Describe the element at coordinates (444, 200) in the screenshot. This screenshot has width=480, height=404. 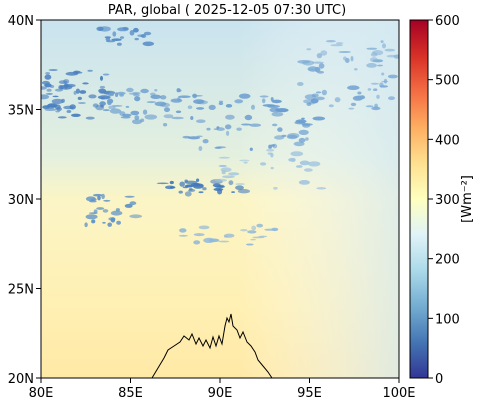
I see `colorbar-ticks: 0 100 200 300 400 500 600` at that location.